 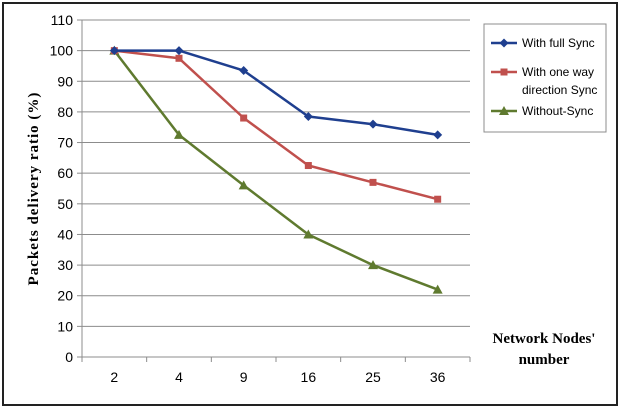 I want to click on y-tick-label: 70, so click(x=65, y=143).